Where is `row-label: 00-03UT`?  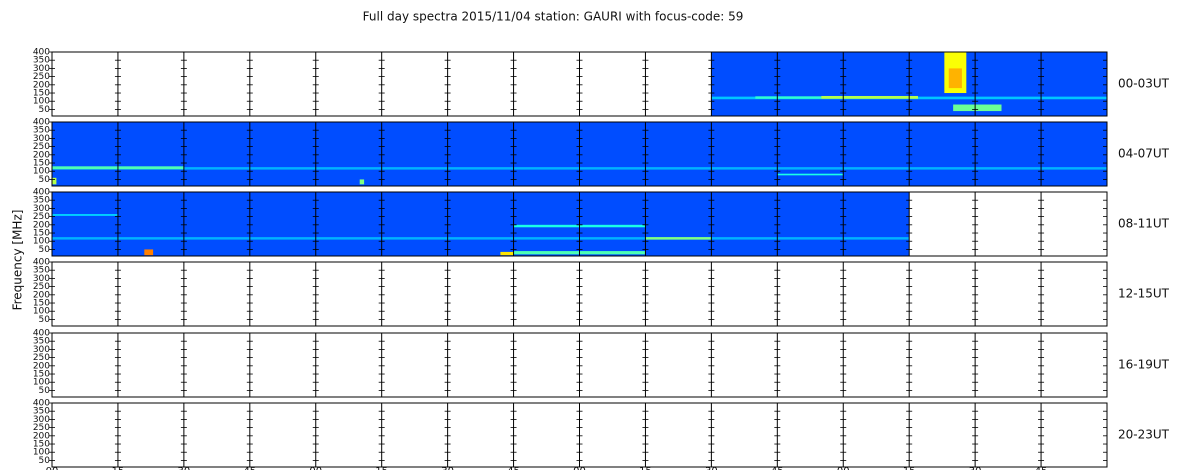 row-label: 00-03UT is located at coordinates (1144, 84).